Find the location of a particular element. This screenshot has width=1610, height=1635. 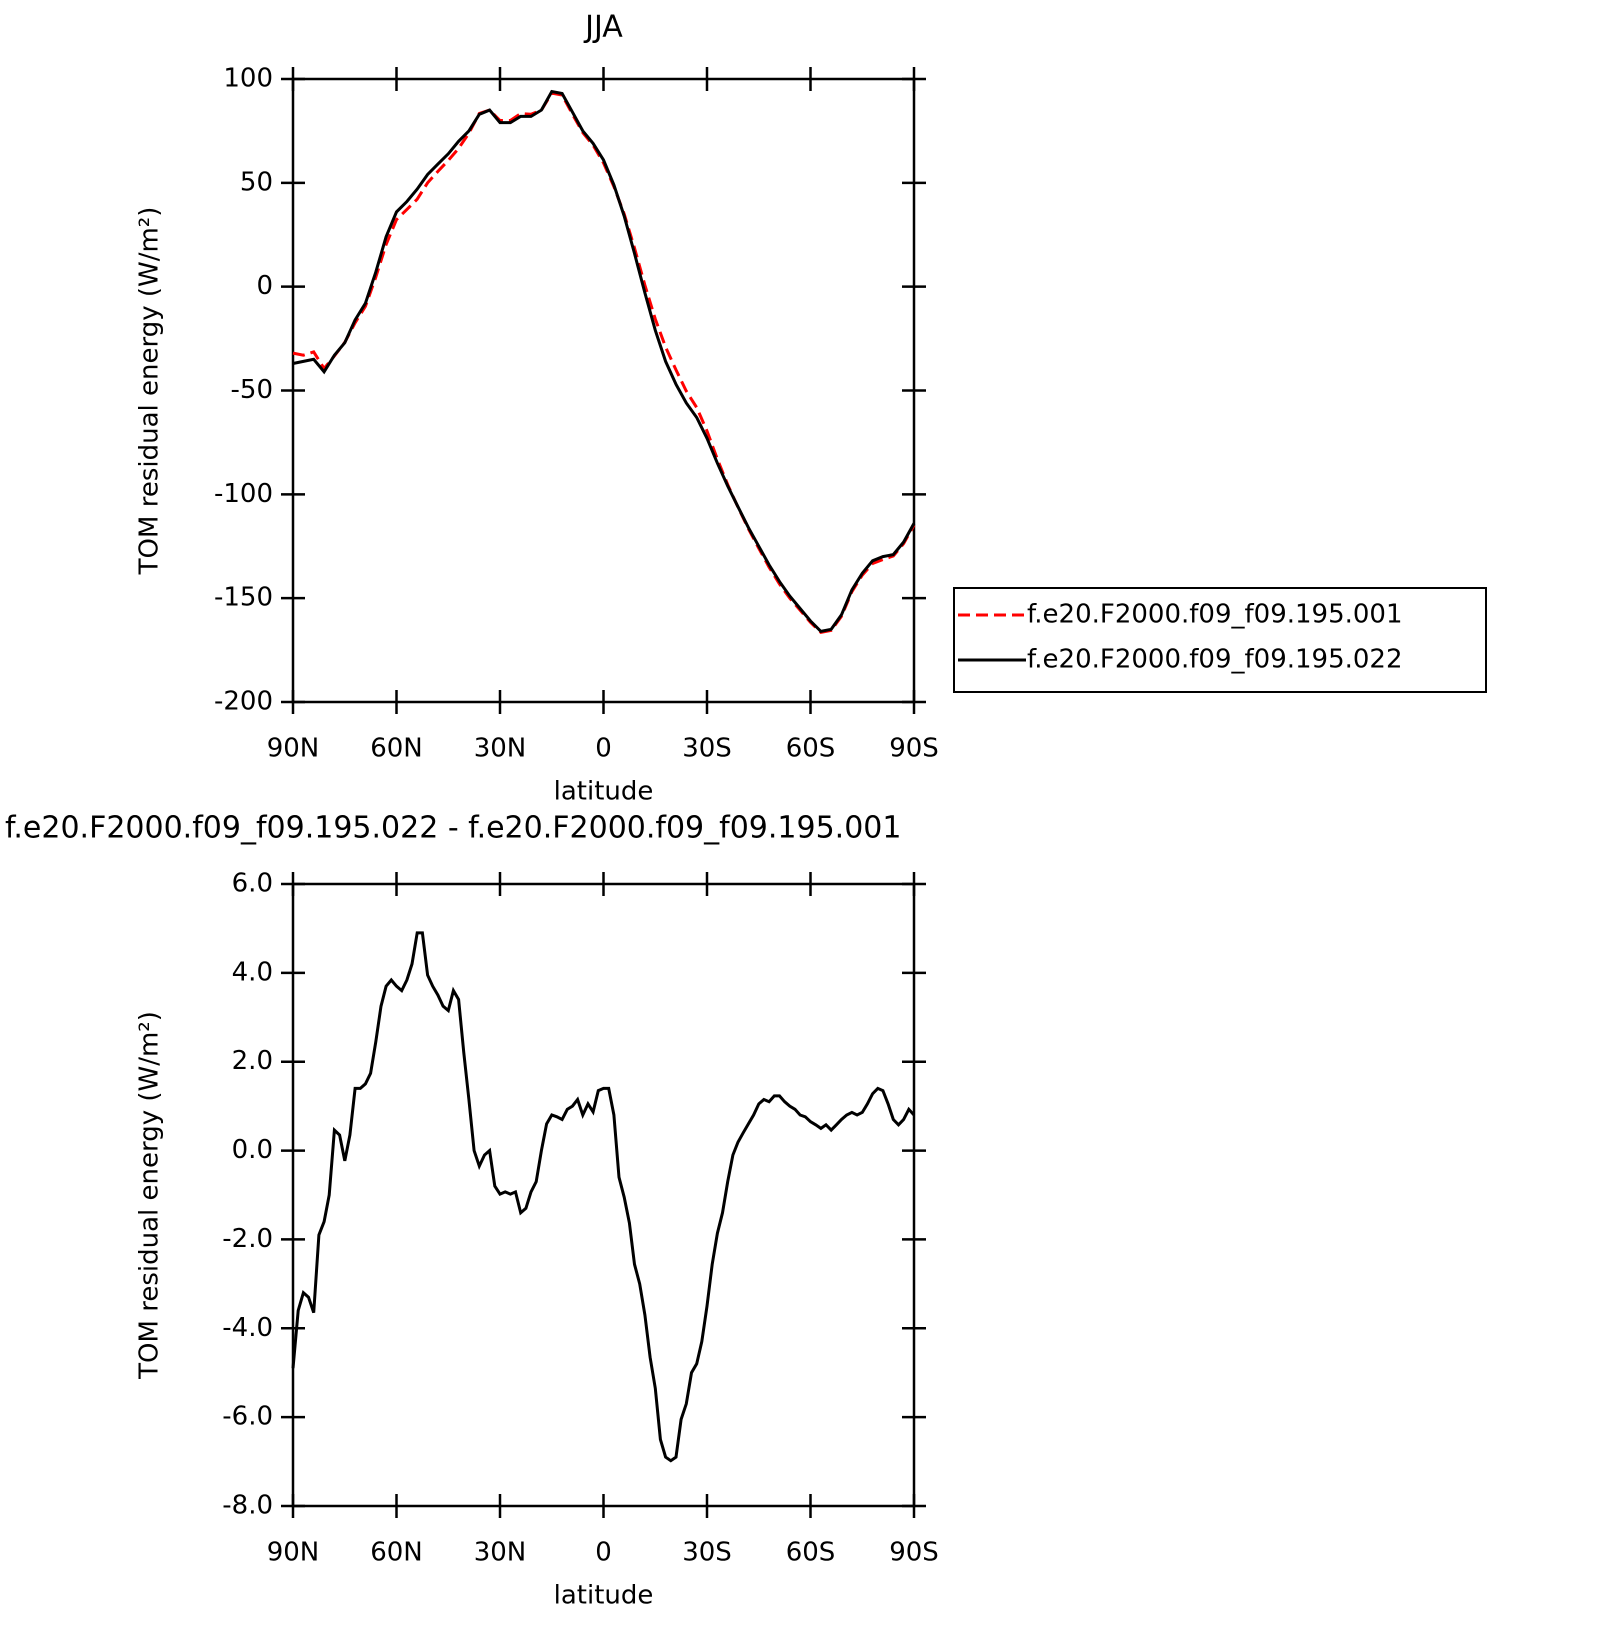

y-tick-label: 6.0 is located at coordinates (252, 884).